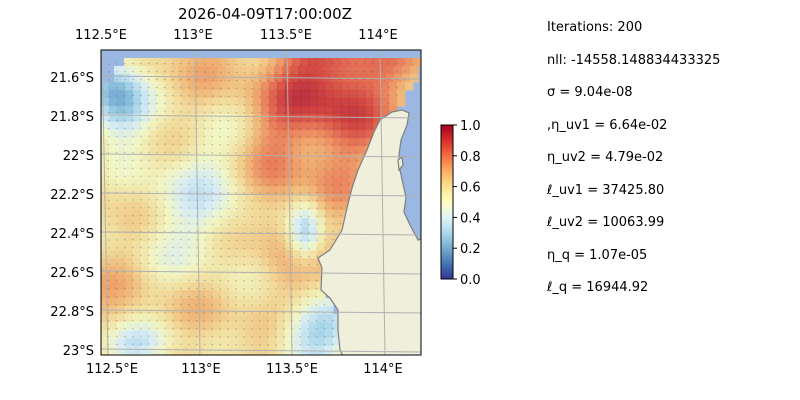 This screenshot has height=400, width=800. I want to click on colorbar-tick-label: 0.8, so click(470, 157).